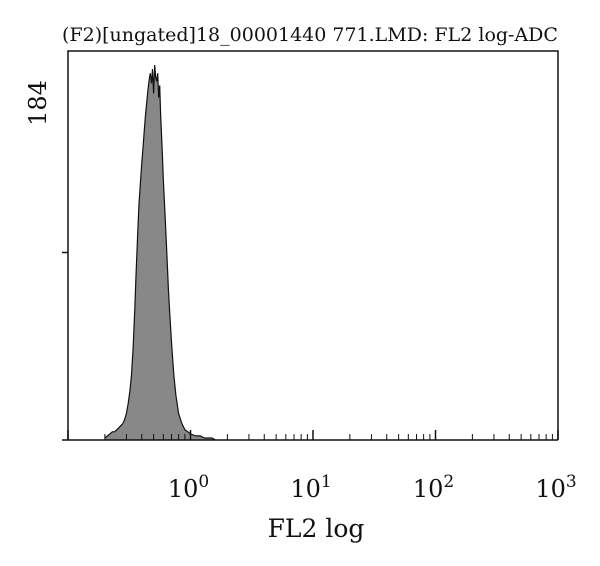 This screenshot has height=566, width=600. I want to click on x-ticks: 10⁰ 10¹ 10² 10³, so click(322, 466).